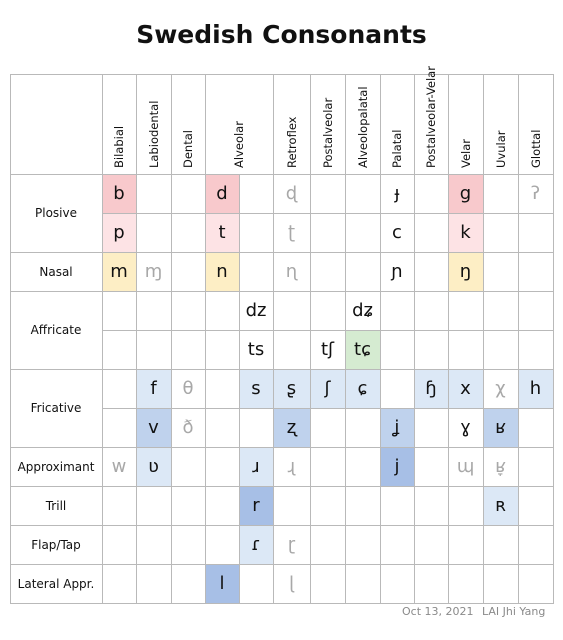 The image size is (563, 640). What do you see at coordinates (291, 583) in the screenshot?
I see `phoneme-symbol: ɭ` at bounding box center [291, 583].